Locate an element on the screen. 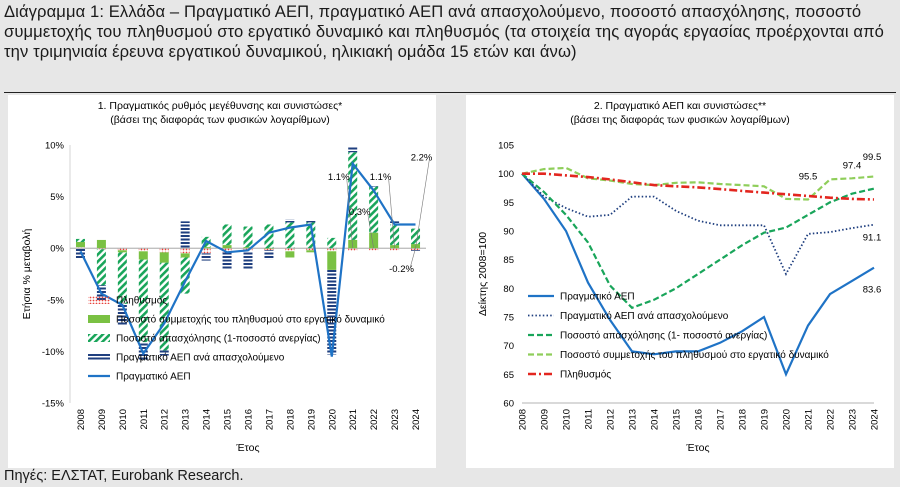 Image resolution: width=900 pixels, height=487 pixels. chart-title: 2. Πραγματικό ΑΕΠ και συνιστώσες** is located at coordinates (680, 106).